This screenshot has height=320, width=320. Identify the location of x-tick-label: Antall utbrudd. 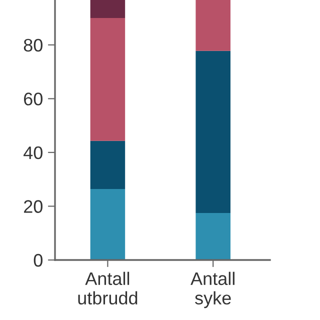
(108, 288).